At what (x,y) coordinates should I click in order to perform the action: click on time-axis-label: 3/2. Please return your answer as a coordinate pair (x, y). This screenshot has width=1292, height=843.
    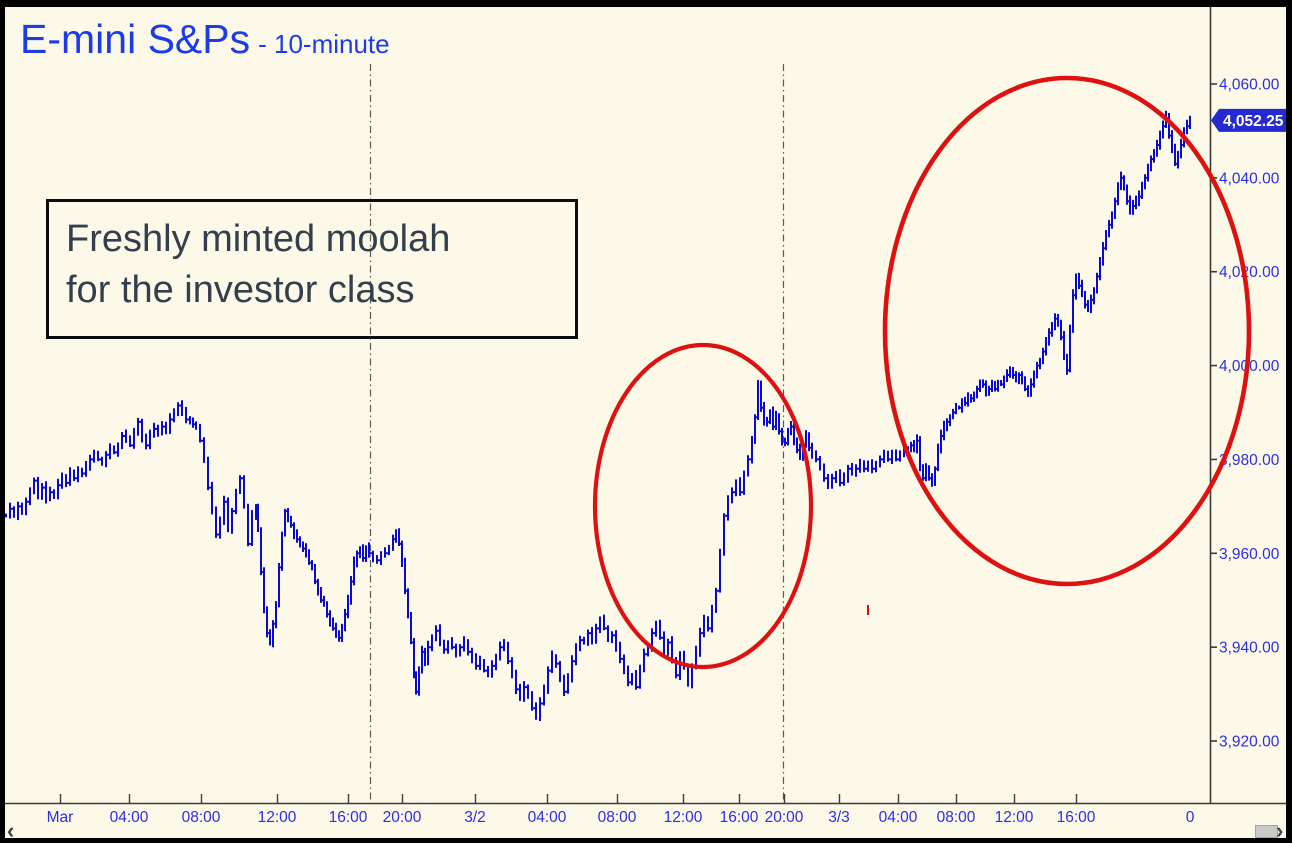
    Looking at the image, I should click on (475, 817).